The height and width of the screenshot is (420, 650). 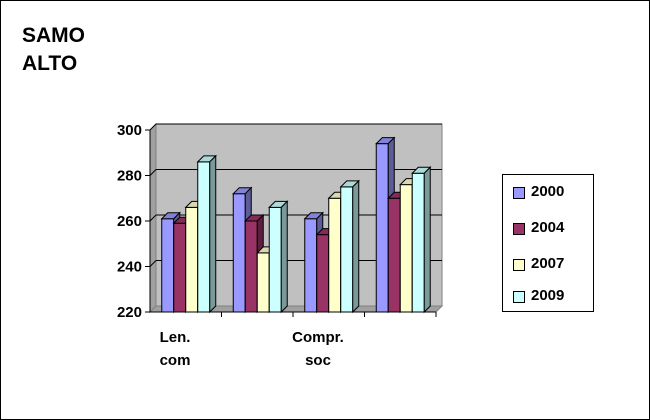 What do you see at coordinates (53, 49) in the screenshot?
I see `chart-title: SAMO ALTO` at bounding box center [53, 49].